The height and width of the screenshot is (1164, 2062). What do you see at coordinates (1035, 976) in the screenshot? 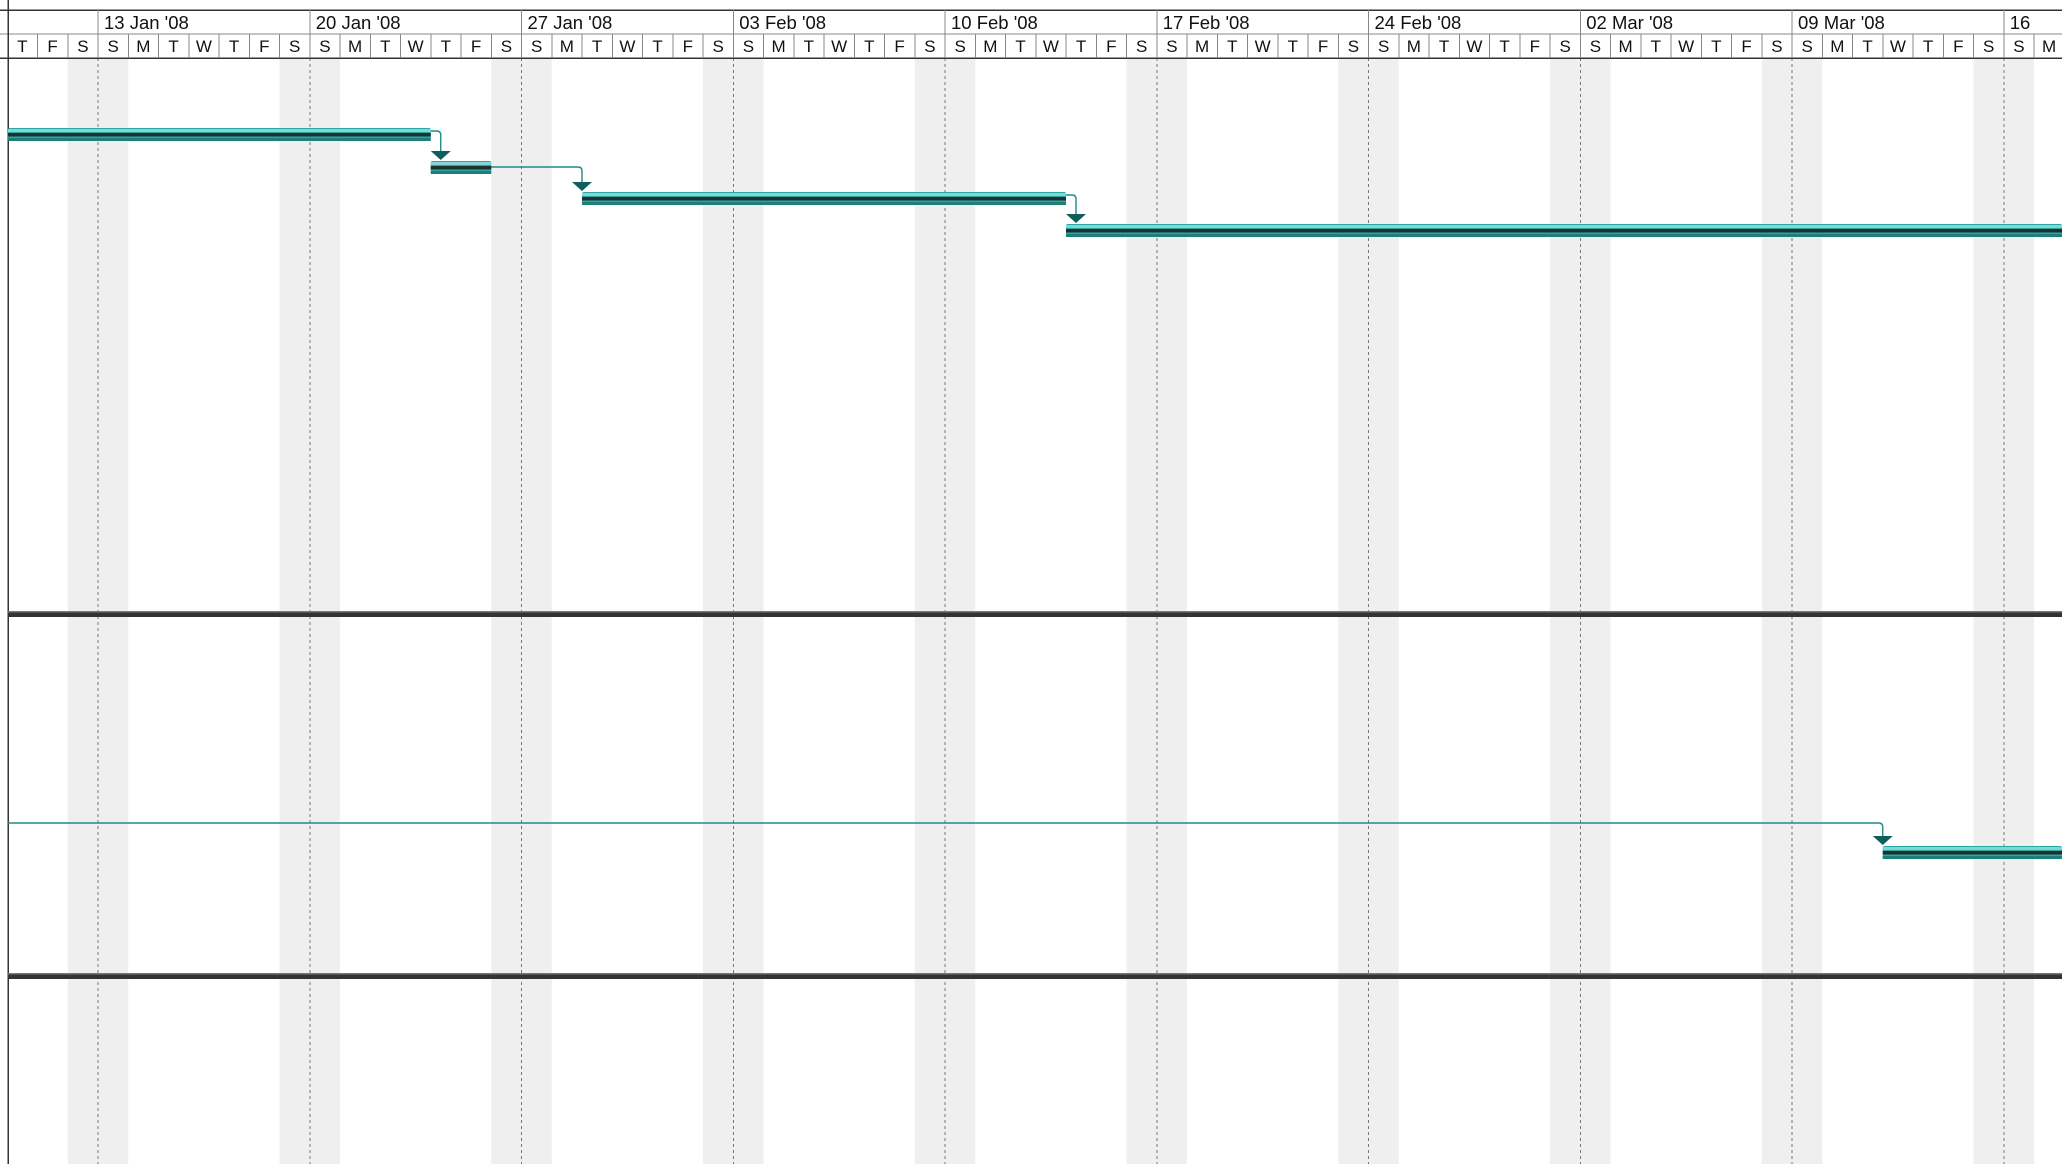
I see `group-separator` at bounding box center [1035, 976].